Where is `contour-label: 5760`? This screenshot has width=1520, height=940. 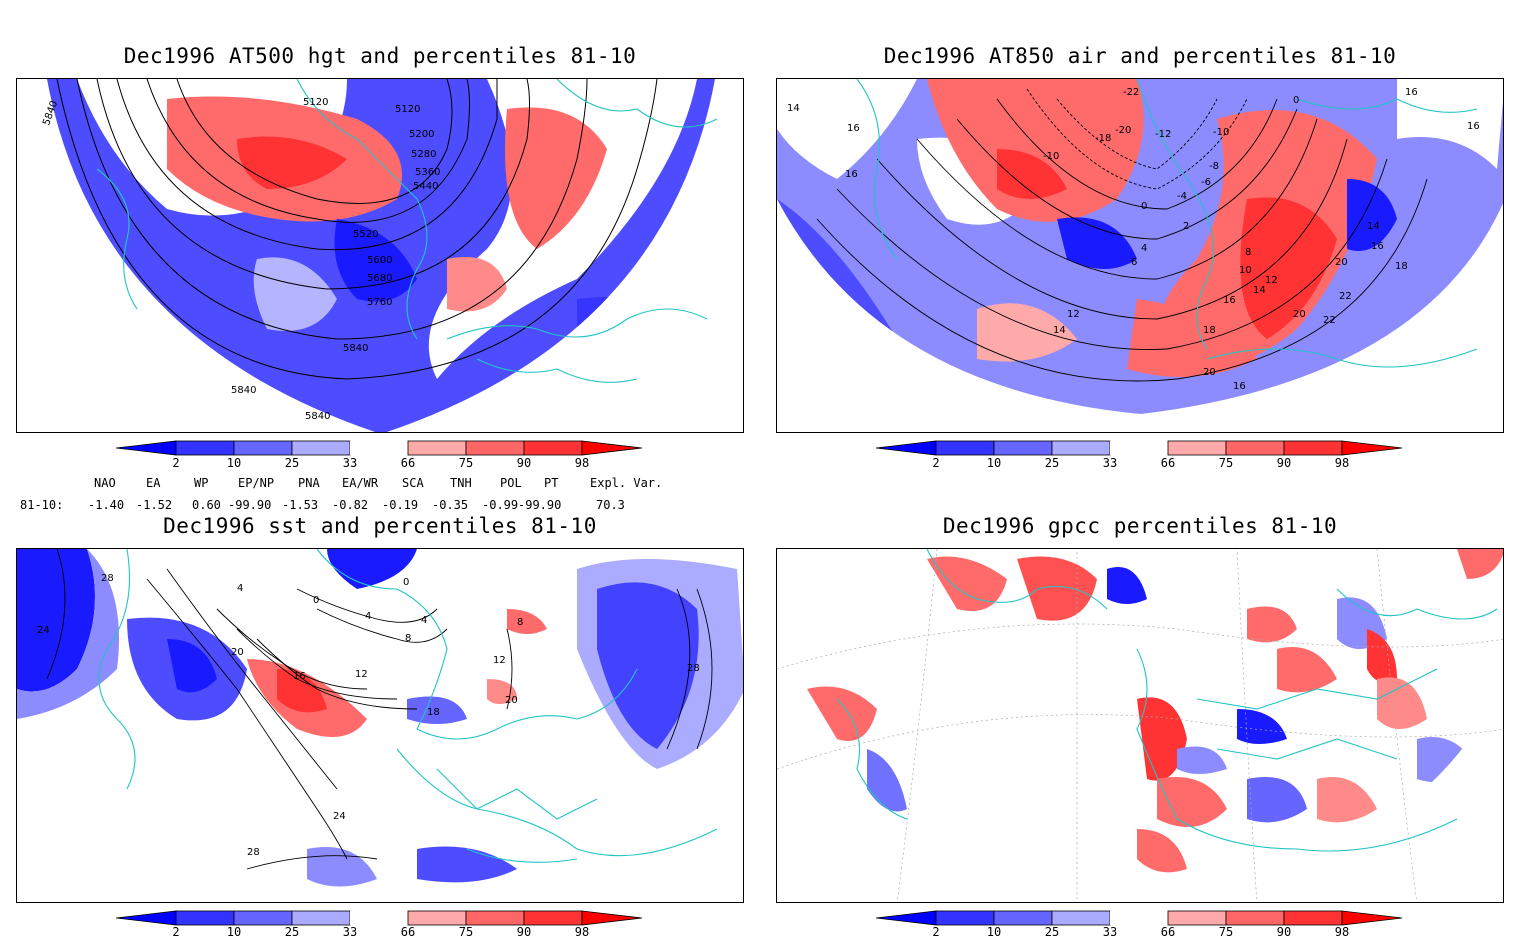
contour-label: 5760 is located at coordinates (379, 302).